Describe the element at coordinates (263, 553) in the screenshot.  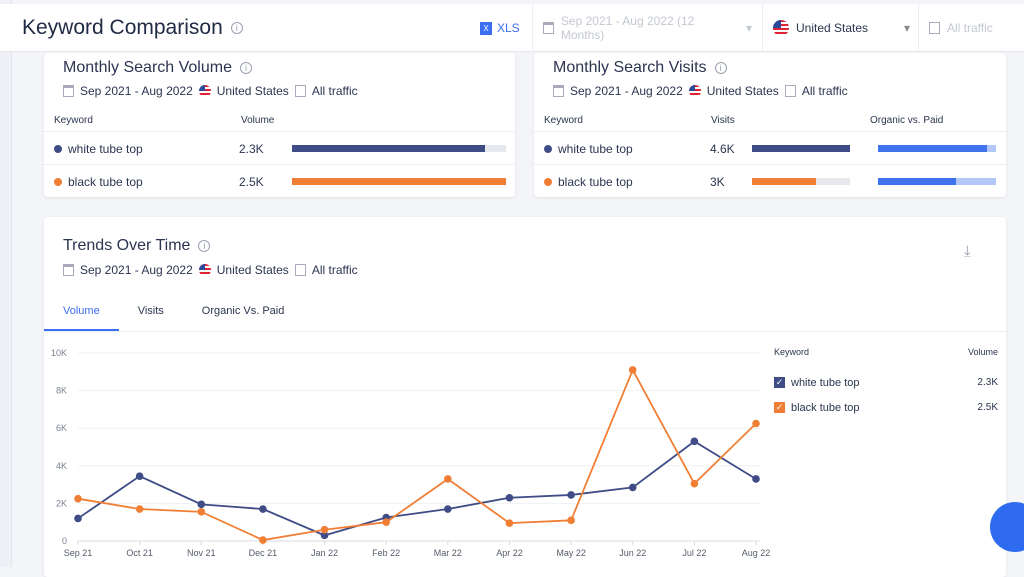
I see `x-tick-label: Dec 21` at that location.